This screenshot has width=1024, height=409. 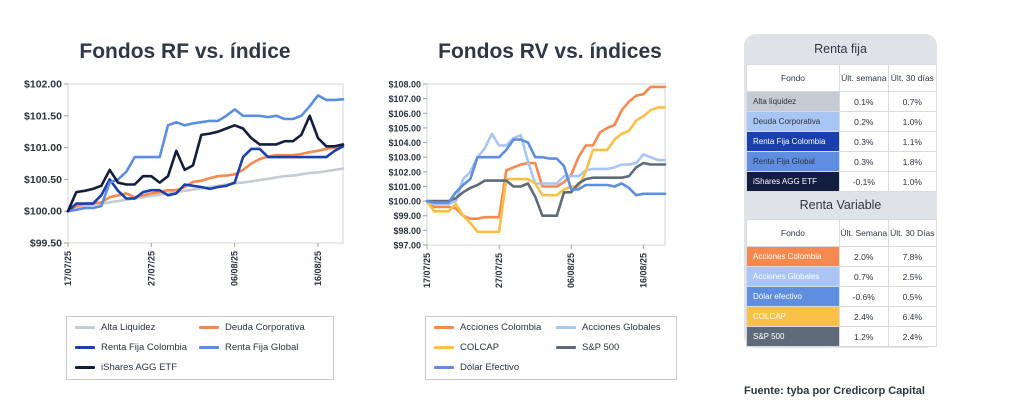 What do you see at coordinates (912, 336) in the screenshot?
I see `month-return-cell: 2.4%` at bounding box center [912, 336].